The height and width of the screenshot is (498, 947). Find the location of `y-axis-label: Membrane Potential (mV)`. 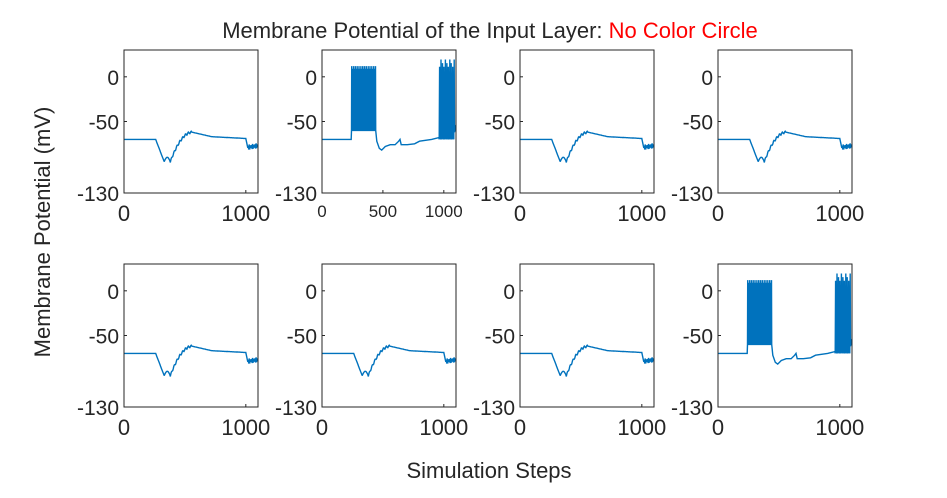

y-axis-label: Membrane Potential (mV) is located at coordinates (42, 232).